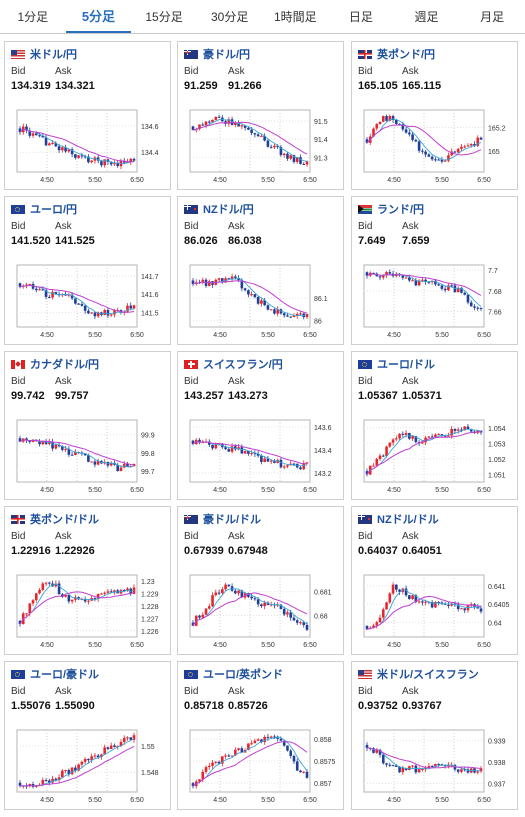 The width and height of the screenshot is (525, 817). What do you see at coordinates (323, 451) in the screenshot?
I see `y-tick-label: 143.4` at bounding box center [323, 451].